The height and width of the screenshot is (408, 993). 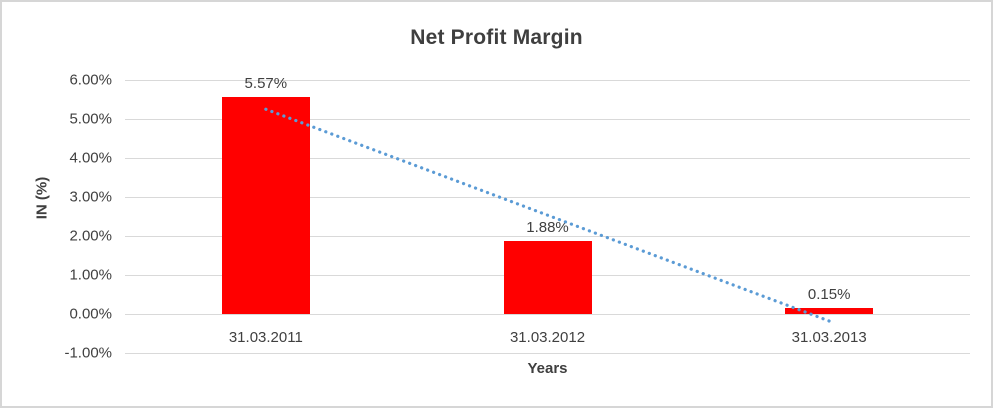 I want to click on bar-value-label: 1.88%, so click(x=547, y=227).